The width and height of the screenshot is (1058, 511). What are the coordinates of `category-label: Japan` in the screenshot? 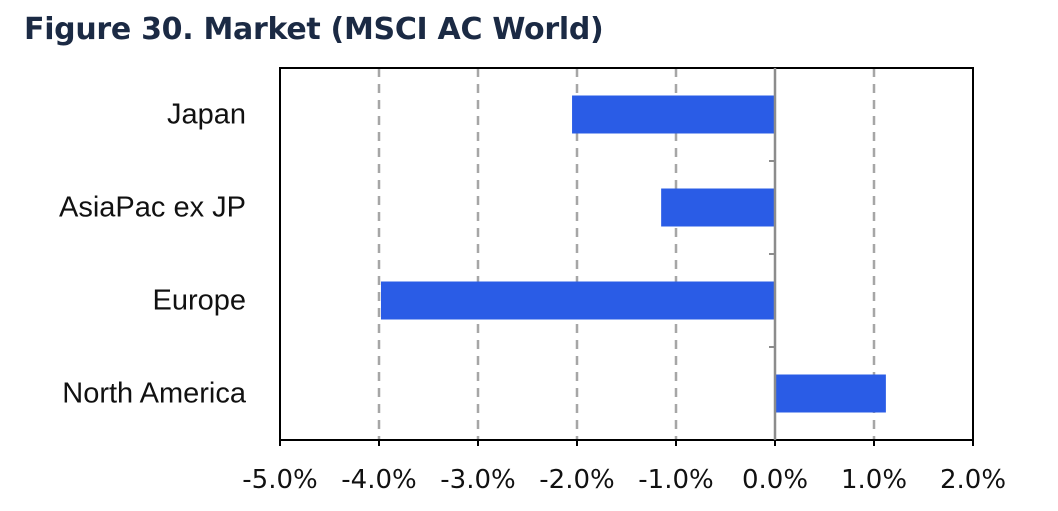 It's located at (206, 115).